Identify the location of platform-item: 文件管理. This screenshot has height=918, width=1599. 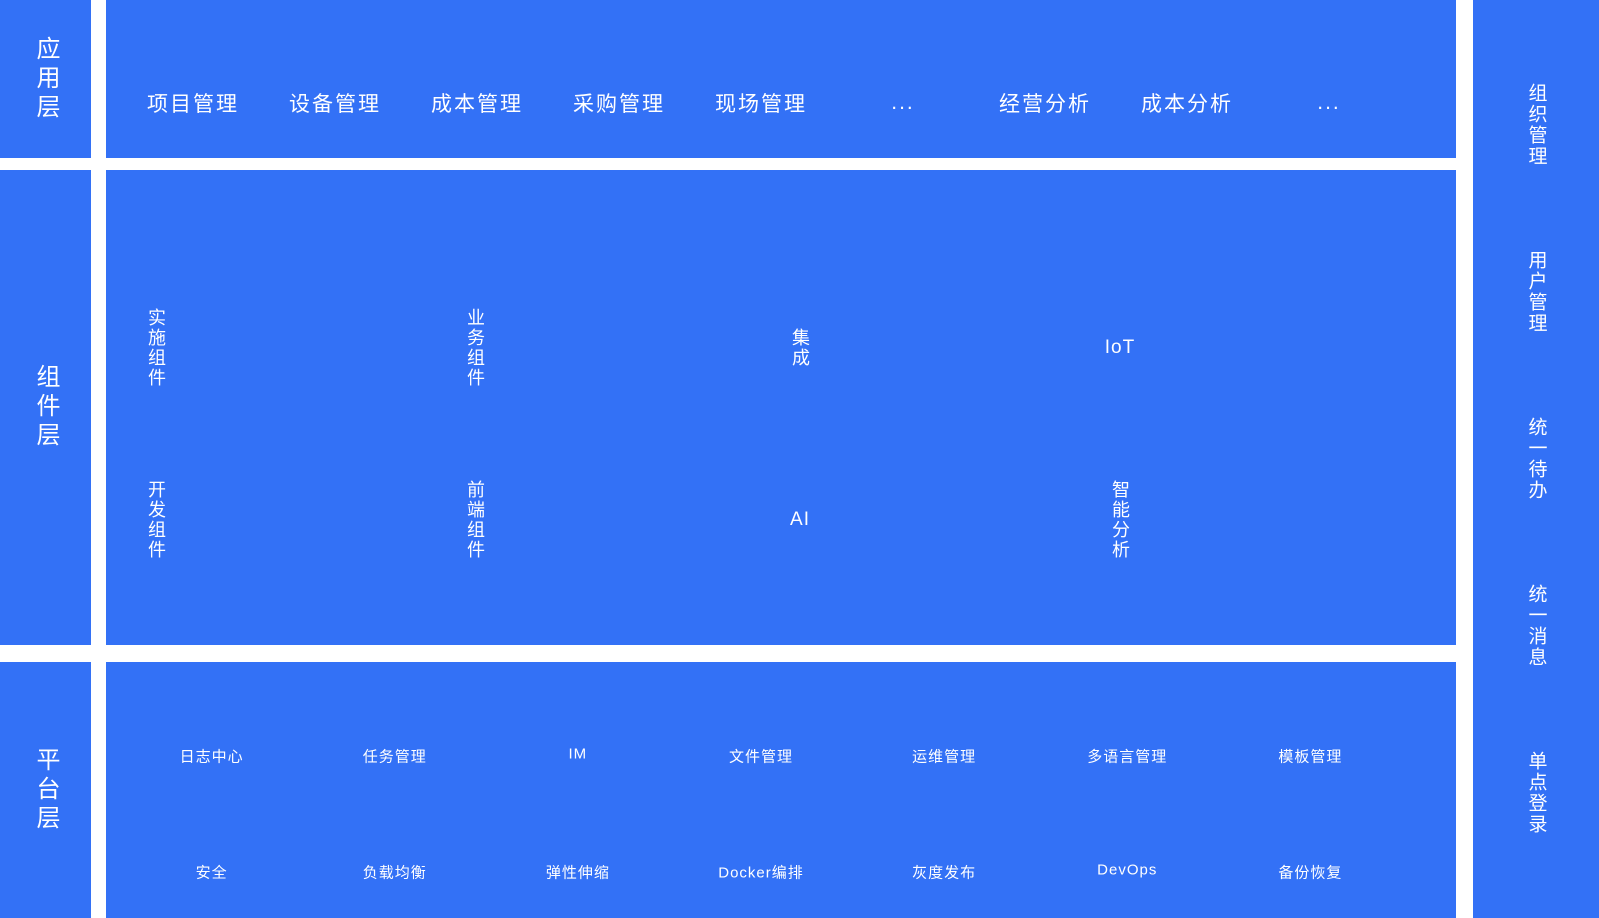
(760, 757).